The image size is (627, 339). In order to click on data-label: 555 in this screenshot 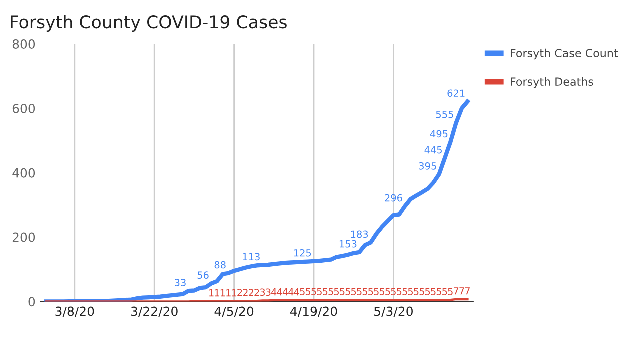, I will do `click(445, 114)`.